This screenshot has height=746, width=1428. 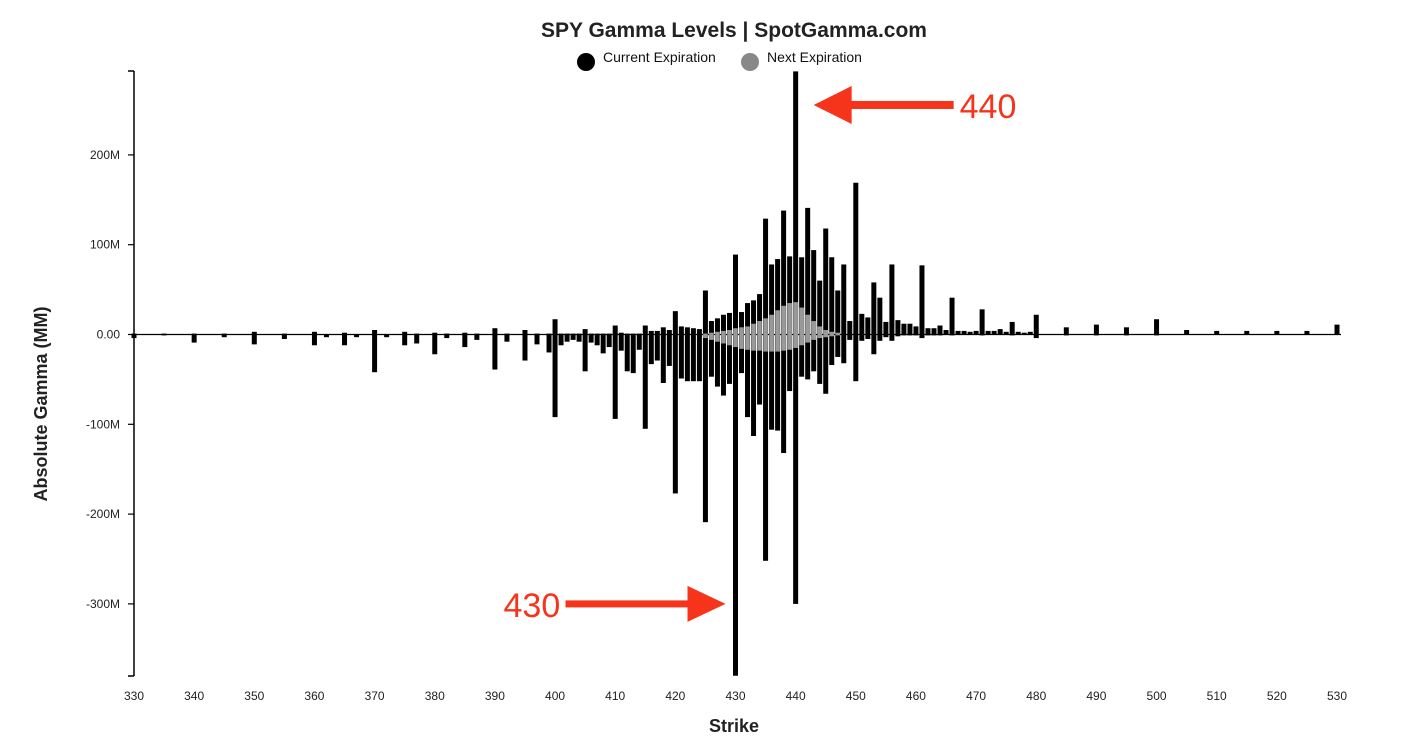 What do you see at coordinates (796, 696) in the screenshot?
I see `x-tick-label: 440` at bounding box center [796, 696].